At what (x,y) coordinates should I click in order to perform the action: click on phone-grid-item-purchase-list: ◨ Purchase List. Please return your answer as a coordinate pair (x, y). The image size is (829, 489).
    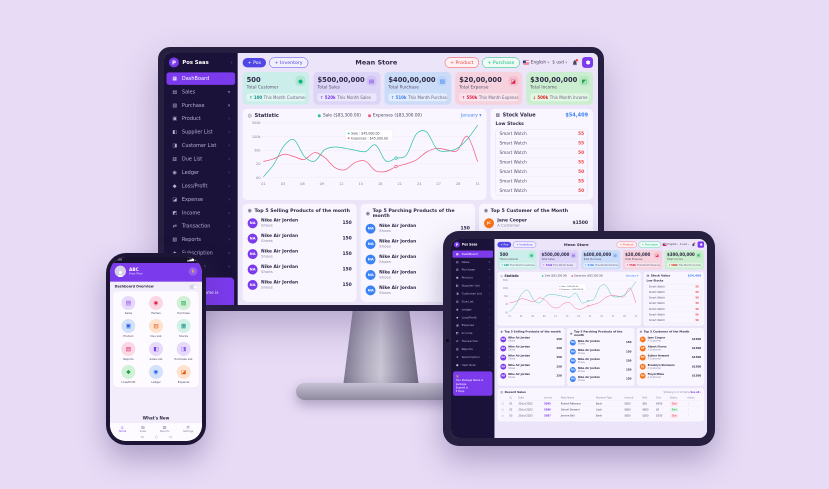
    Looking at the image, I should click on (184, 351).